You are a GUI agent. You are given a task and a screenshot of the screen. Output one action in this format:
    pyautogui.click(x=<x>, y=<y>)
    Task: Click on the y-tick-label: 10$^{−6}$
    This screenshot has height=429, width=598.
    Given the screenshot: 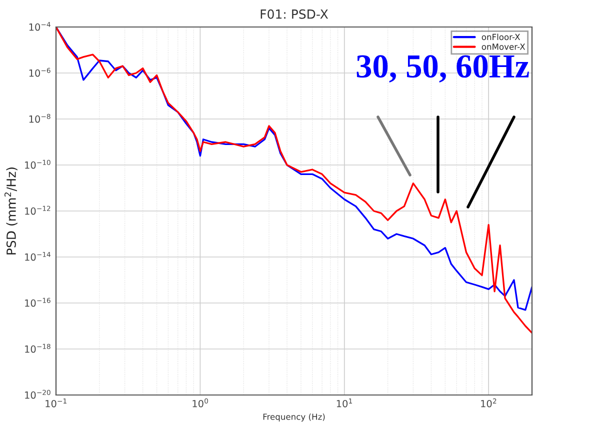 What is the action you would take?
    pyautogui.click(x=39, y=72)
    